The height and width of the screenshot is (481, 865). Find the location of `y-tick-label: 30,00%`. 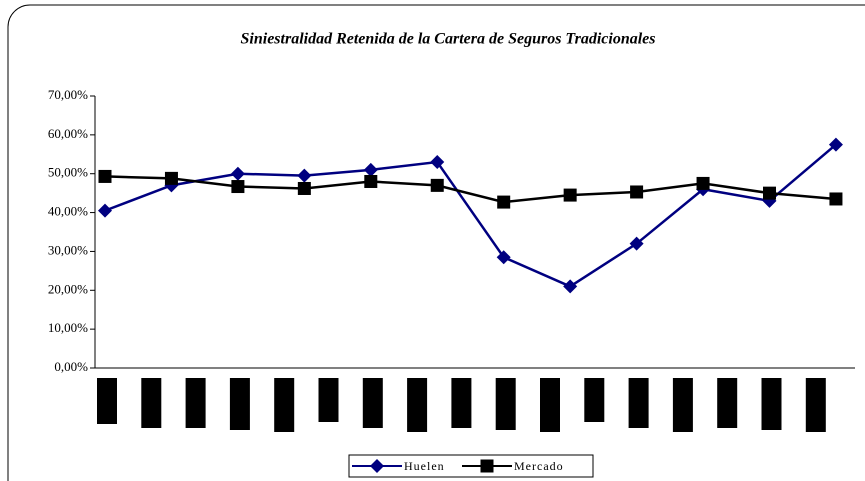

y-tick-label: 30,00% is located at coordinates (68, 249).